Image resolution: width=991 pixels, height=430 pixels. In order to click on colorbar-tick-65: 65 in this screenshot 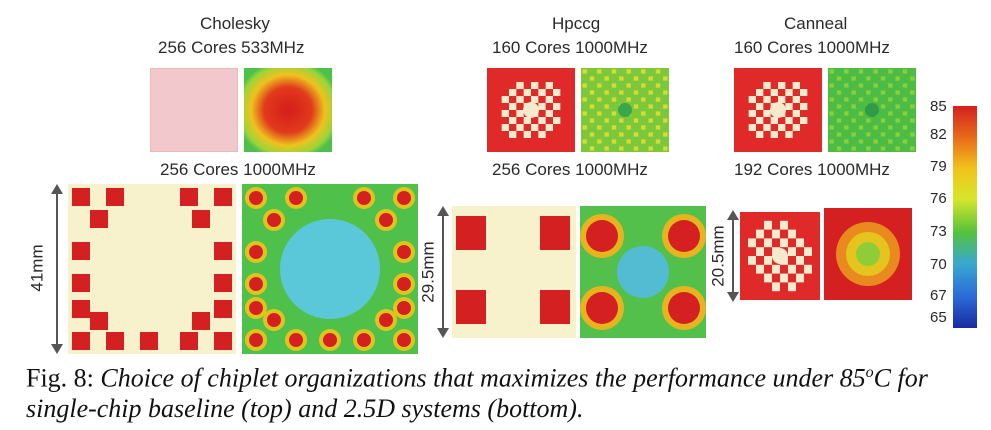, I will do `click(938, 317)`.